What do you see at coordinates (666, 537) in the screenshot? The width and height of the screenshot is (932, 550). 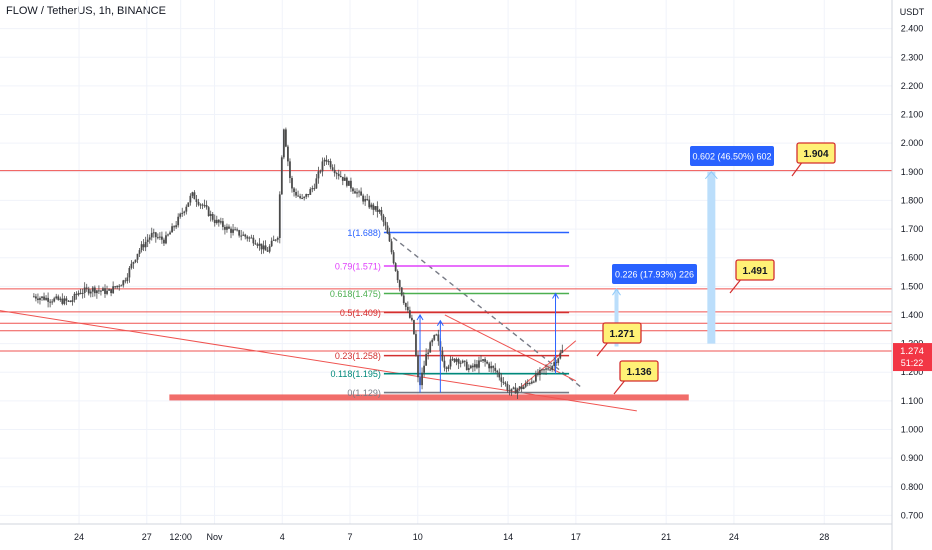 I see `x-tick-label: 21` at bounding box center [666, 537].